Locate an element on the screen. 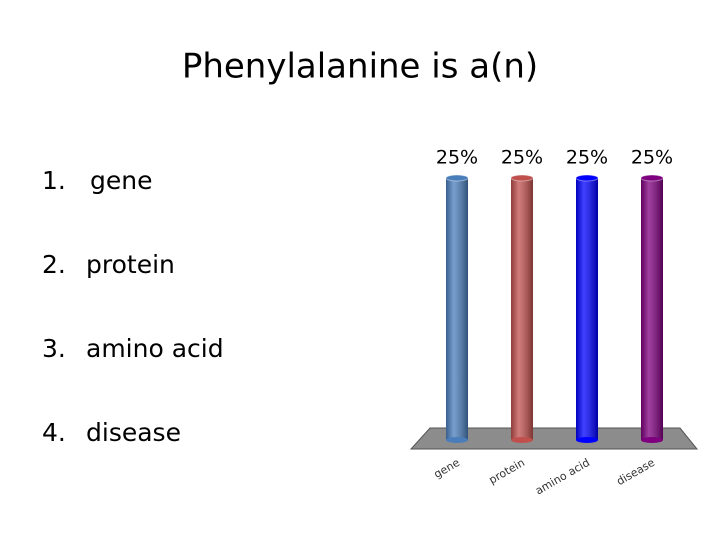 This screenshot has width=720, height=540. option-text: amino acid is located at coordinates (155, 348).